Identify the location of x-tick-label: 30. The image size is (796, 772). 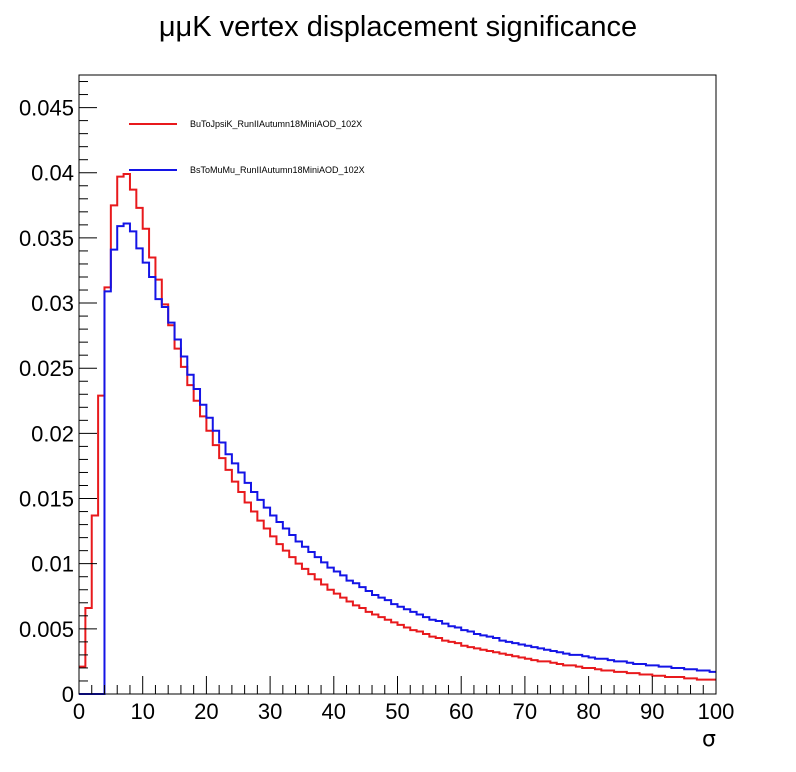
(270, 711).